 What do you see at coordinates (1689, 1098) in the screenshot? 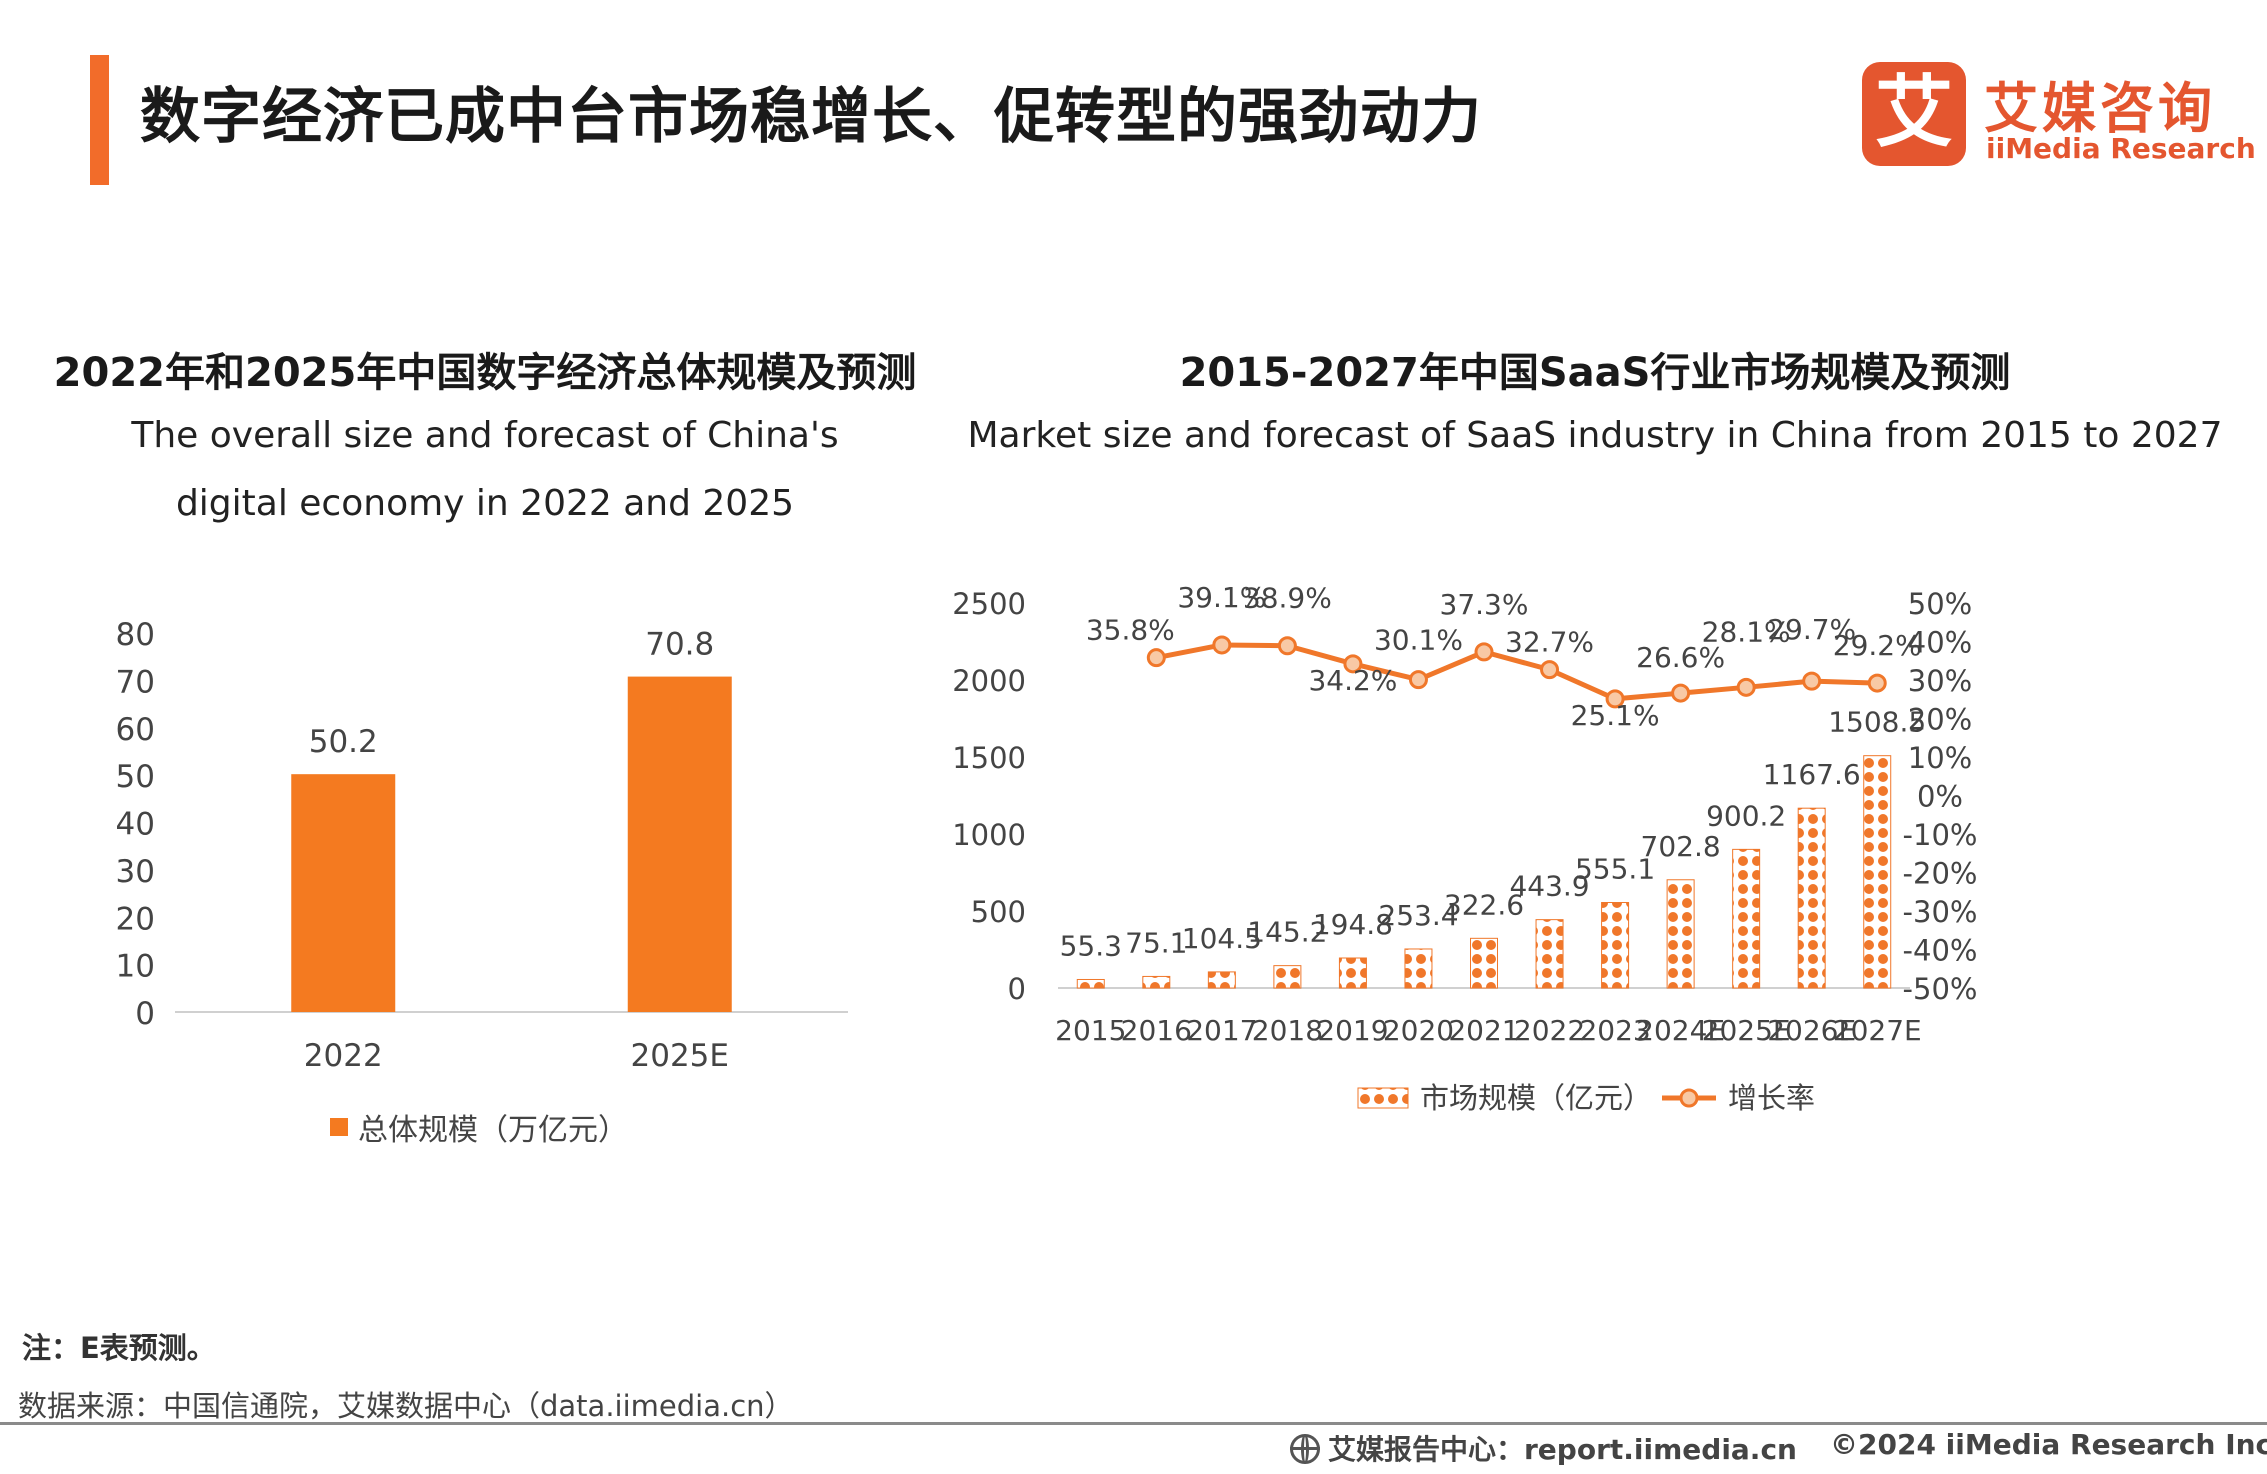
I see `legend-line-marker` at bounding box center [1689, 1098].